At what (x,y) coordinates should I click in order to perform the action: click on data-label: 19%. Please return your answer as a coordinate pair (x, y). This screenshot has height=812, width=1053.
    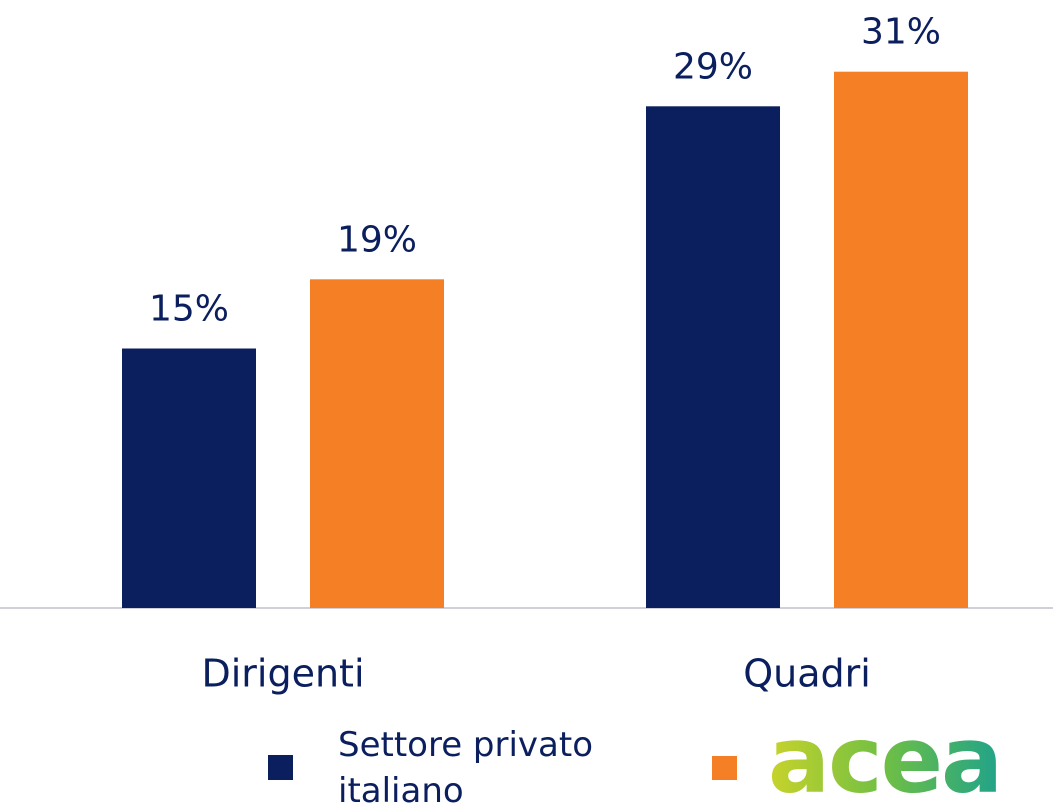
    Looking at the image, I should click on (377, 239).